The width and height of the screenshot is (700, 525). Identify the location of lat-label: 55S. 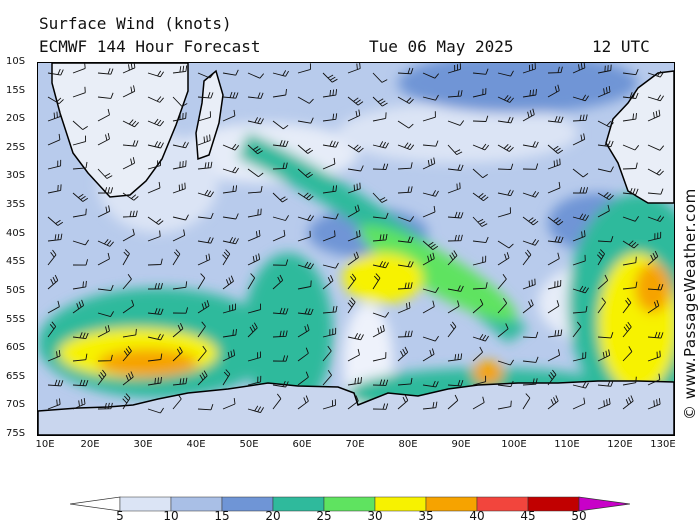
(16, 319).